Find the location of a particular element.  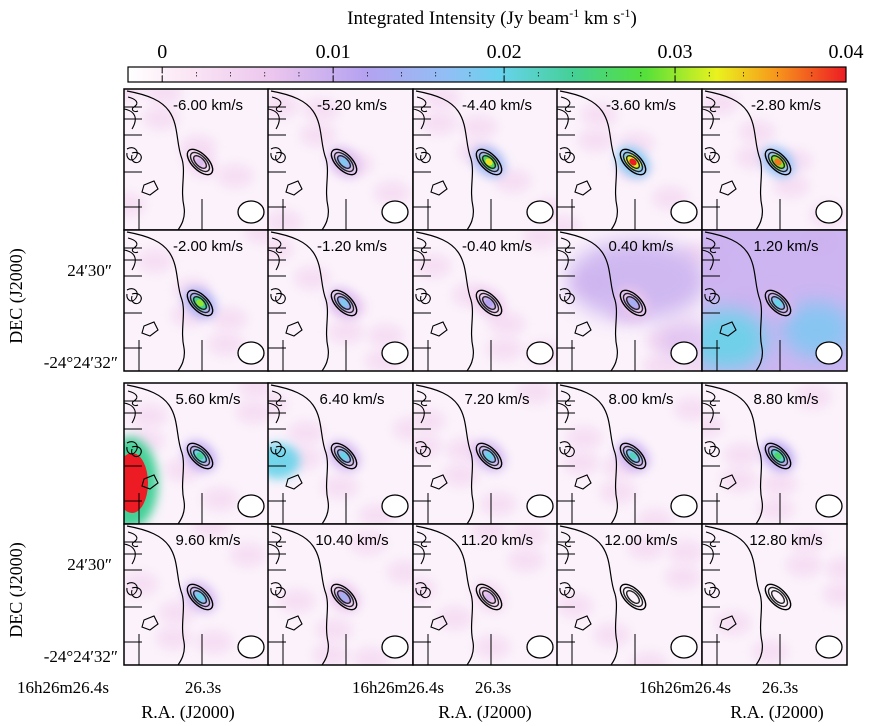

channel-panel: -2.00 km/s is located at coordinates (196, 300).